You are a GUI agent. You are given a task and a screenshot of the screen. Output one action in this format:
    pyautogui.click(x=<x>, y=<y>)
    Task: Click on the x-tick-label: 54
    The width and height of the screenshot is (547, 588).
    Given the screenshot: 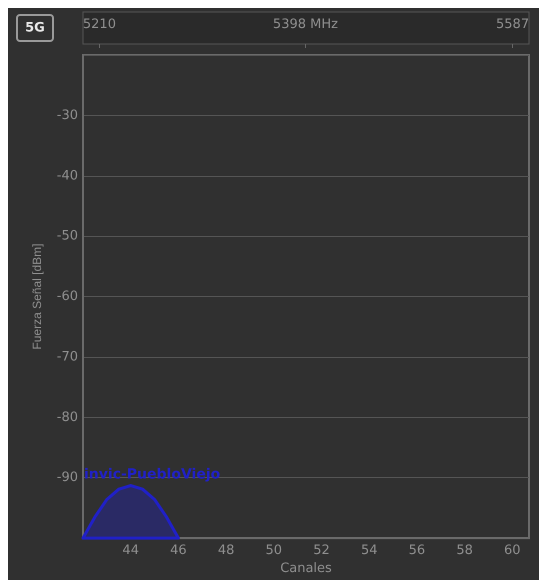 What is the action you would take?
    pyautogui.click(x=369, y=550)
    